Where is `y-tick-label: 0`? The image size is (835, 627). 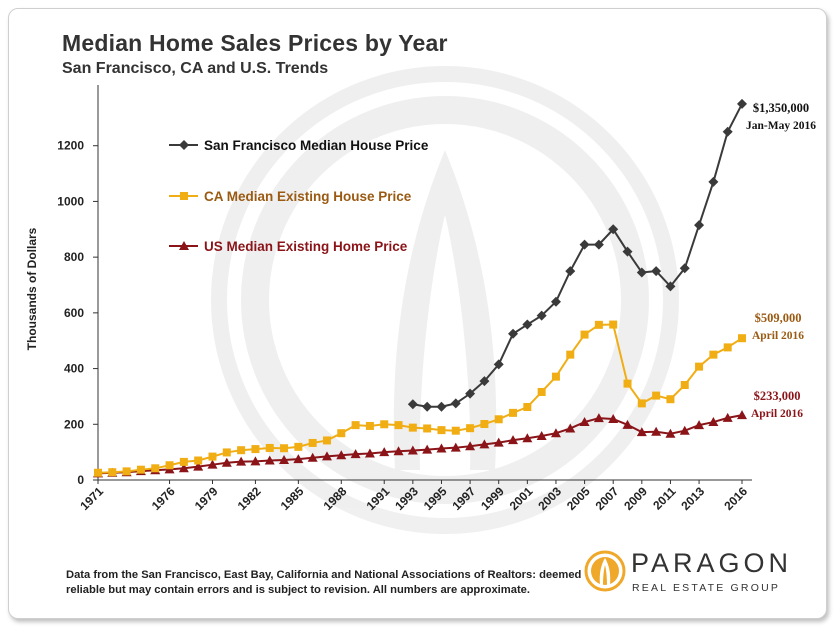
y-tick-label: 0 is located at coordinates (80, 480).